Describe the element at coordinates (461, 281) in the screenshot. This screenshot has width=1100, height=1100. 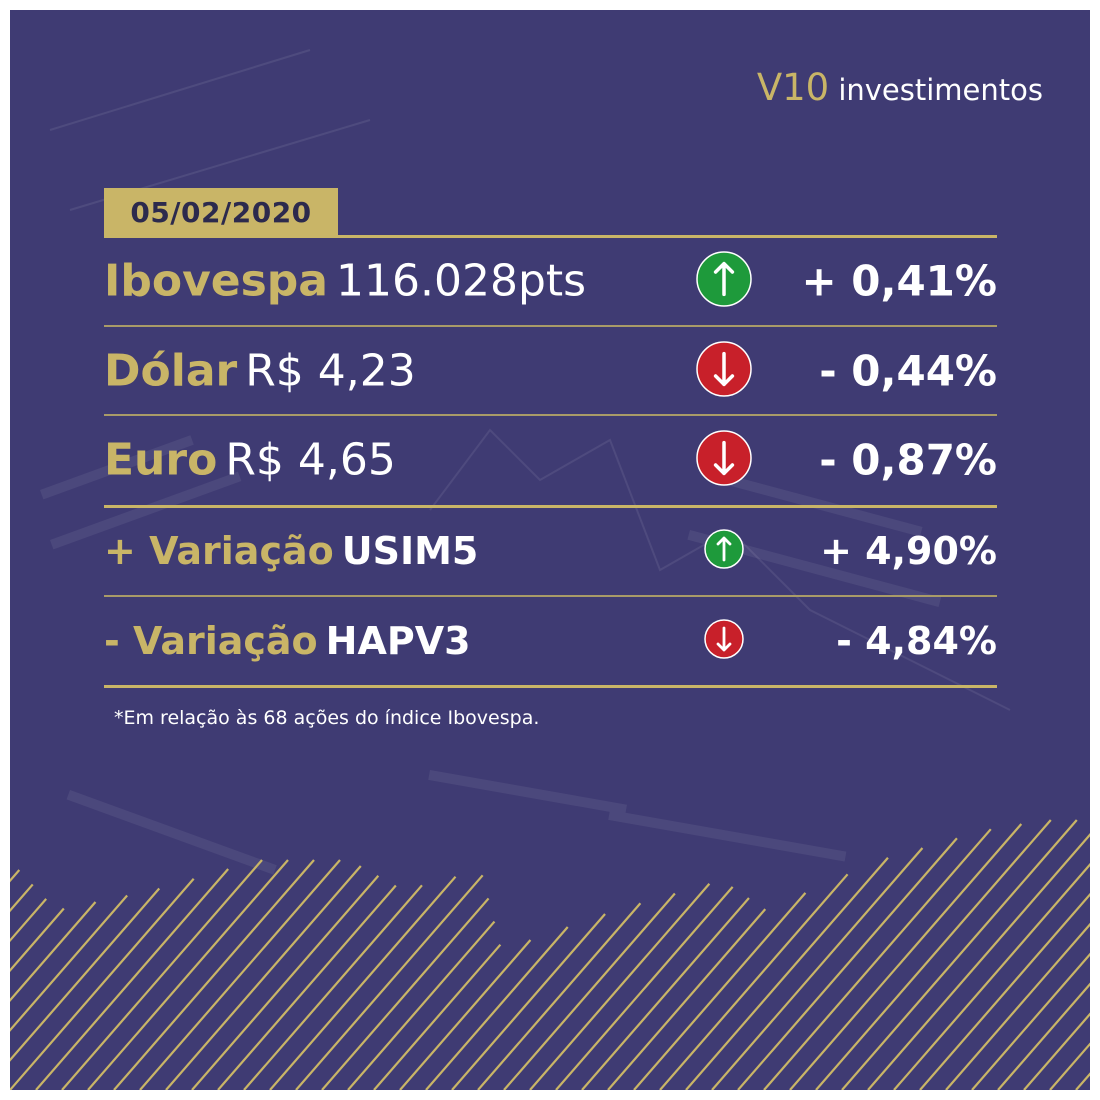
I see `row-value: 116.028pts` at that location.